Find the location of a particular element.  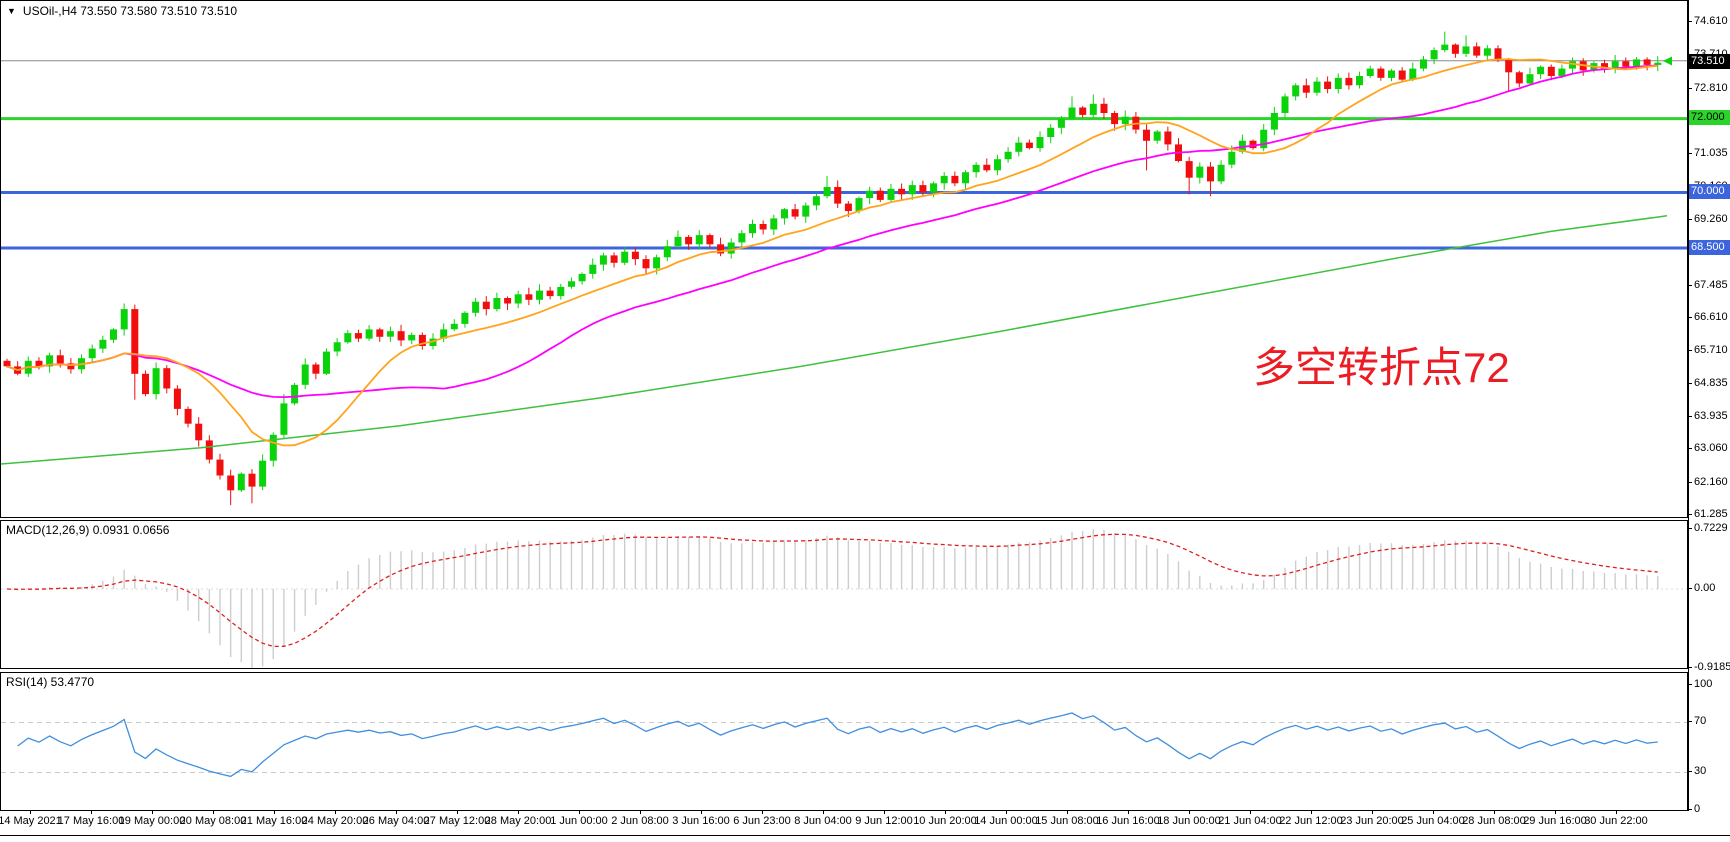

time-axis-label: 10 Jun 20:00 is located at coordinates (945, 821).